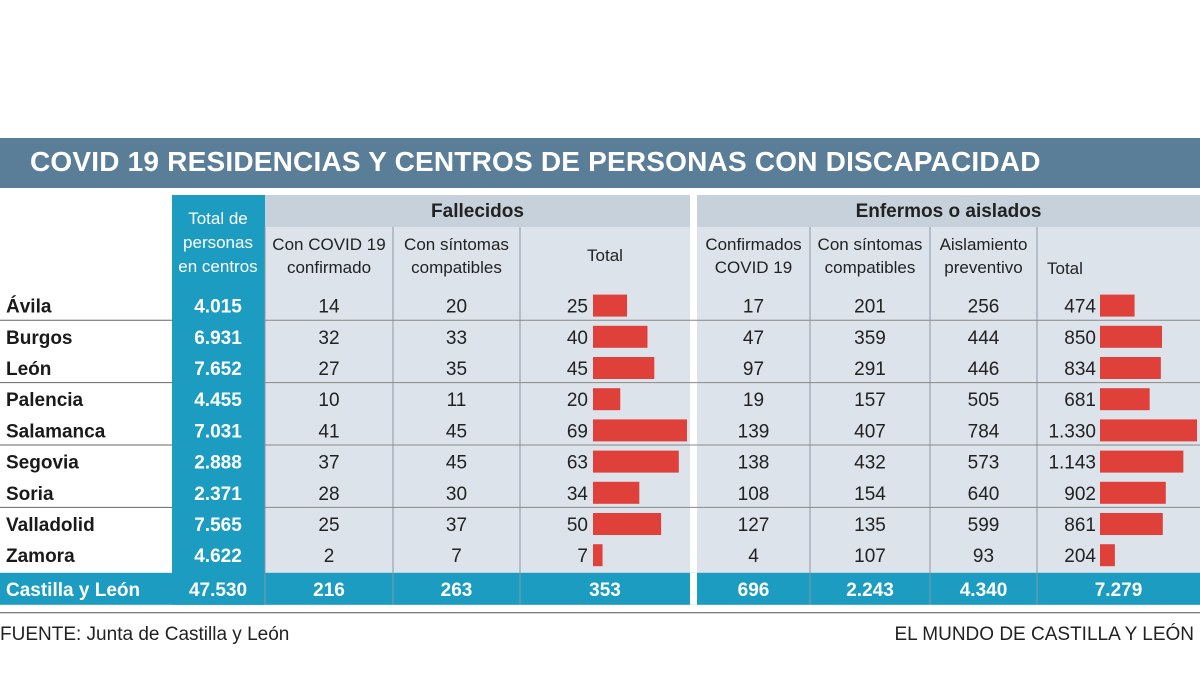 The image size is (1200, 675). I want to click on enfermos-sintomas-value: 154, so click(870, 494).